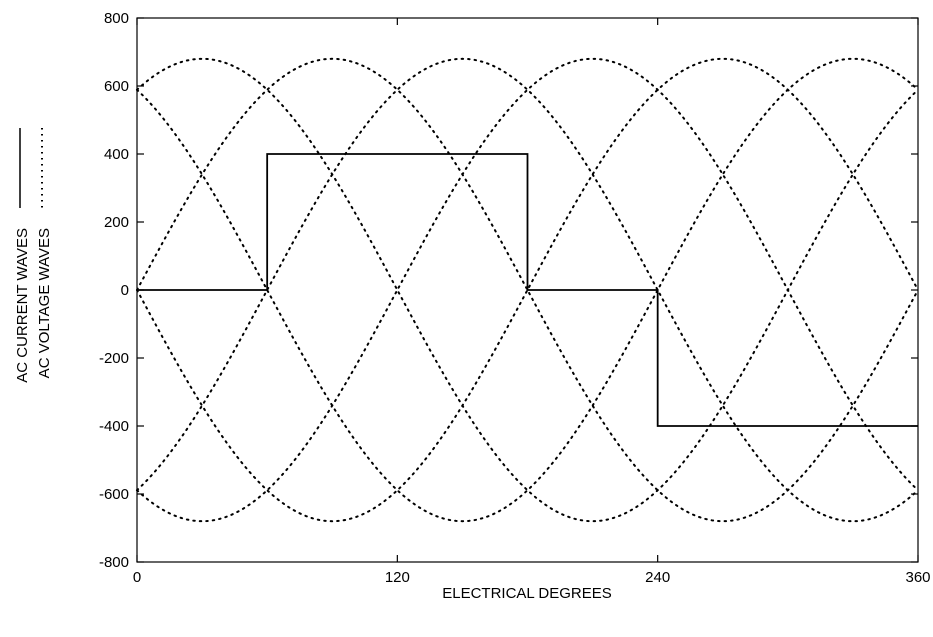 The height and width of the screenshot is (637, 933). I want to click on y-tick-label: 600, so click(116, 86).